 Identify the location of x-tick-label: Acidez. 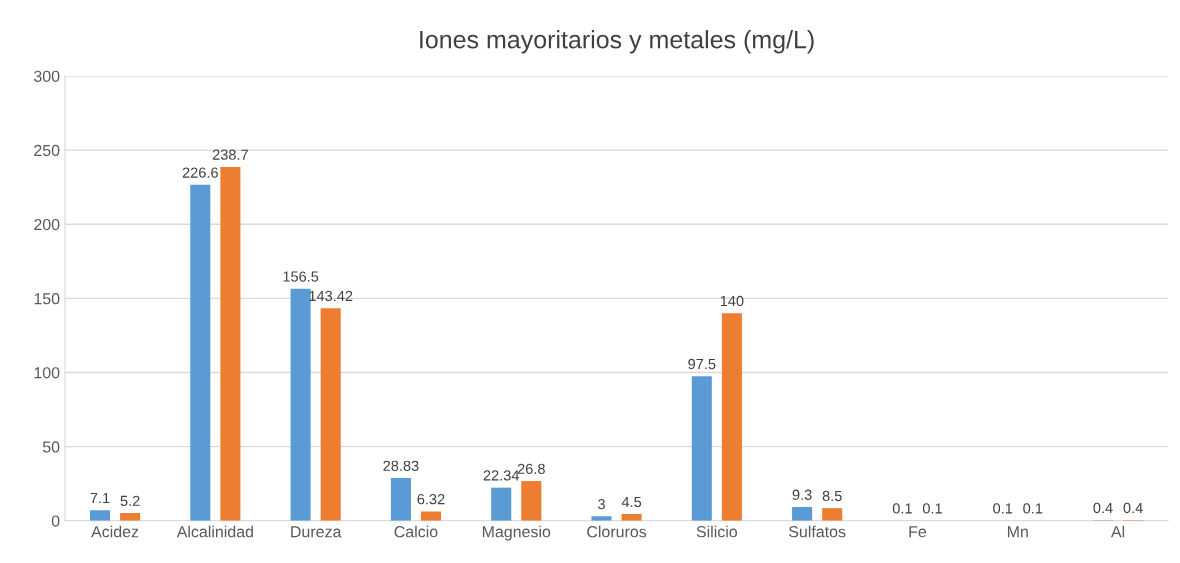
(115, 531).